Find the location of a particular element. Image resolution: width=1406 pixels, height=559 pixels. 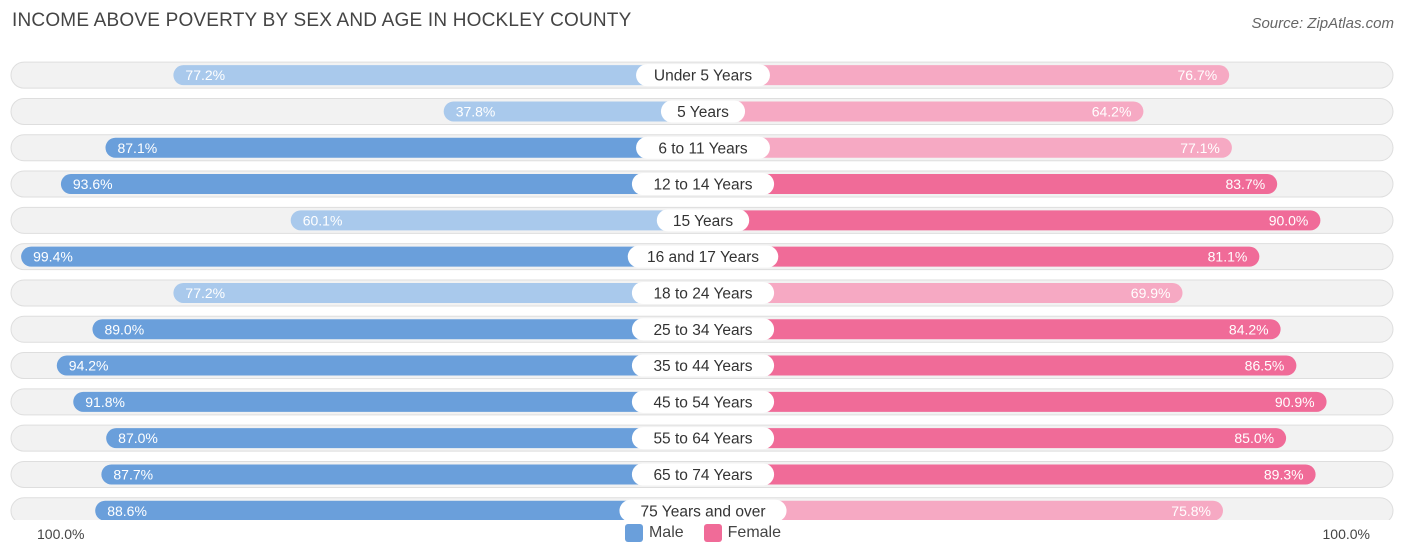

category-label: Under 5 Years is located at coordinates (703, 76).